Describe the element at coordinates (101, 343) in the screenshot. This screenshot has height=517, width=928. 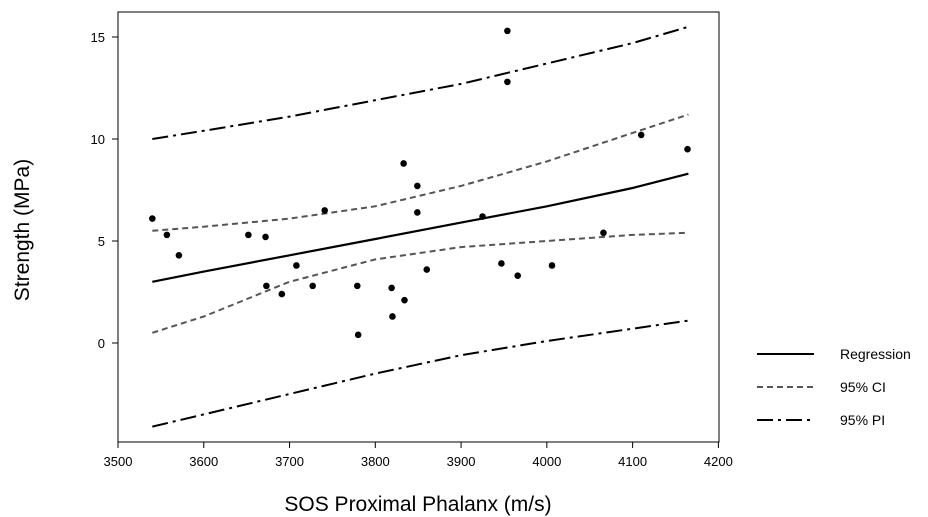
I see `y-tick-label: 0` at that location.